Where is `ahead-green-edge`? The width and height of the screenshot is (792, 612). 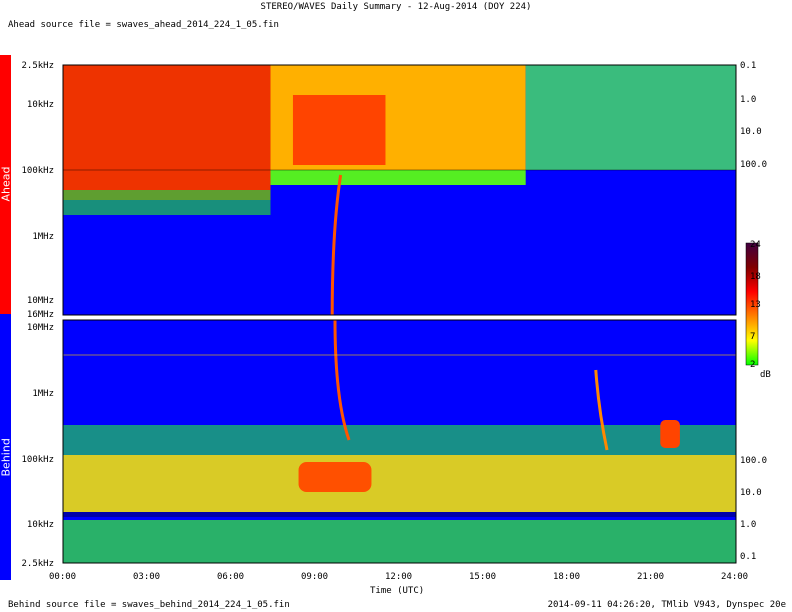 ahead-green-edge is located at coordinates (167, 202).